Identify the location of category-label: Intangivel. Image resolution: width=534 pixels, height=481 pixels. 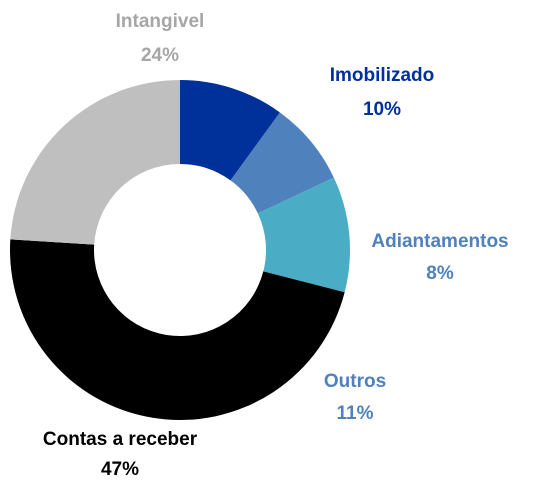
(160, 21).